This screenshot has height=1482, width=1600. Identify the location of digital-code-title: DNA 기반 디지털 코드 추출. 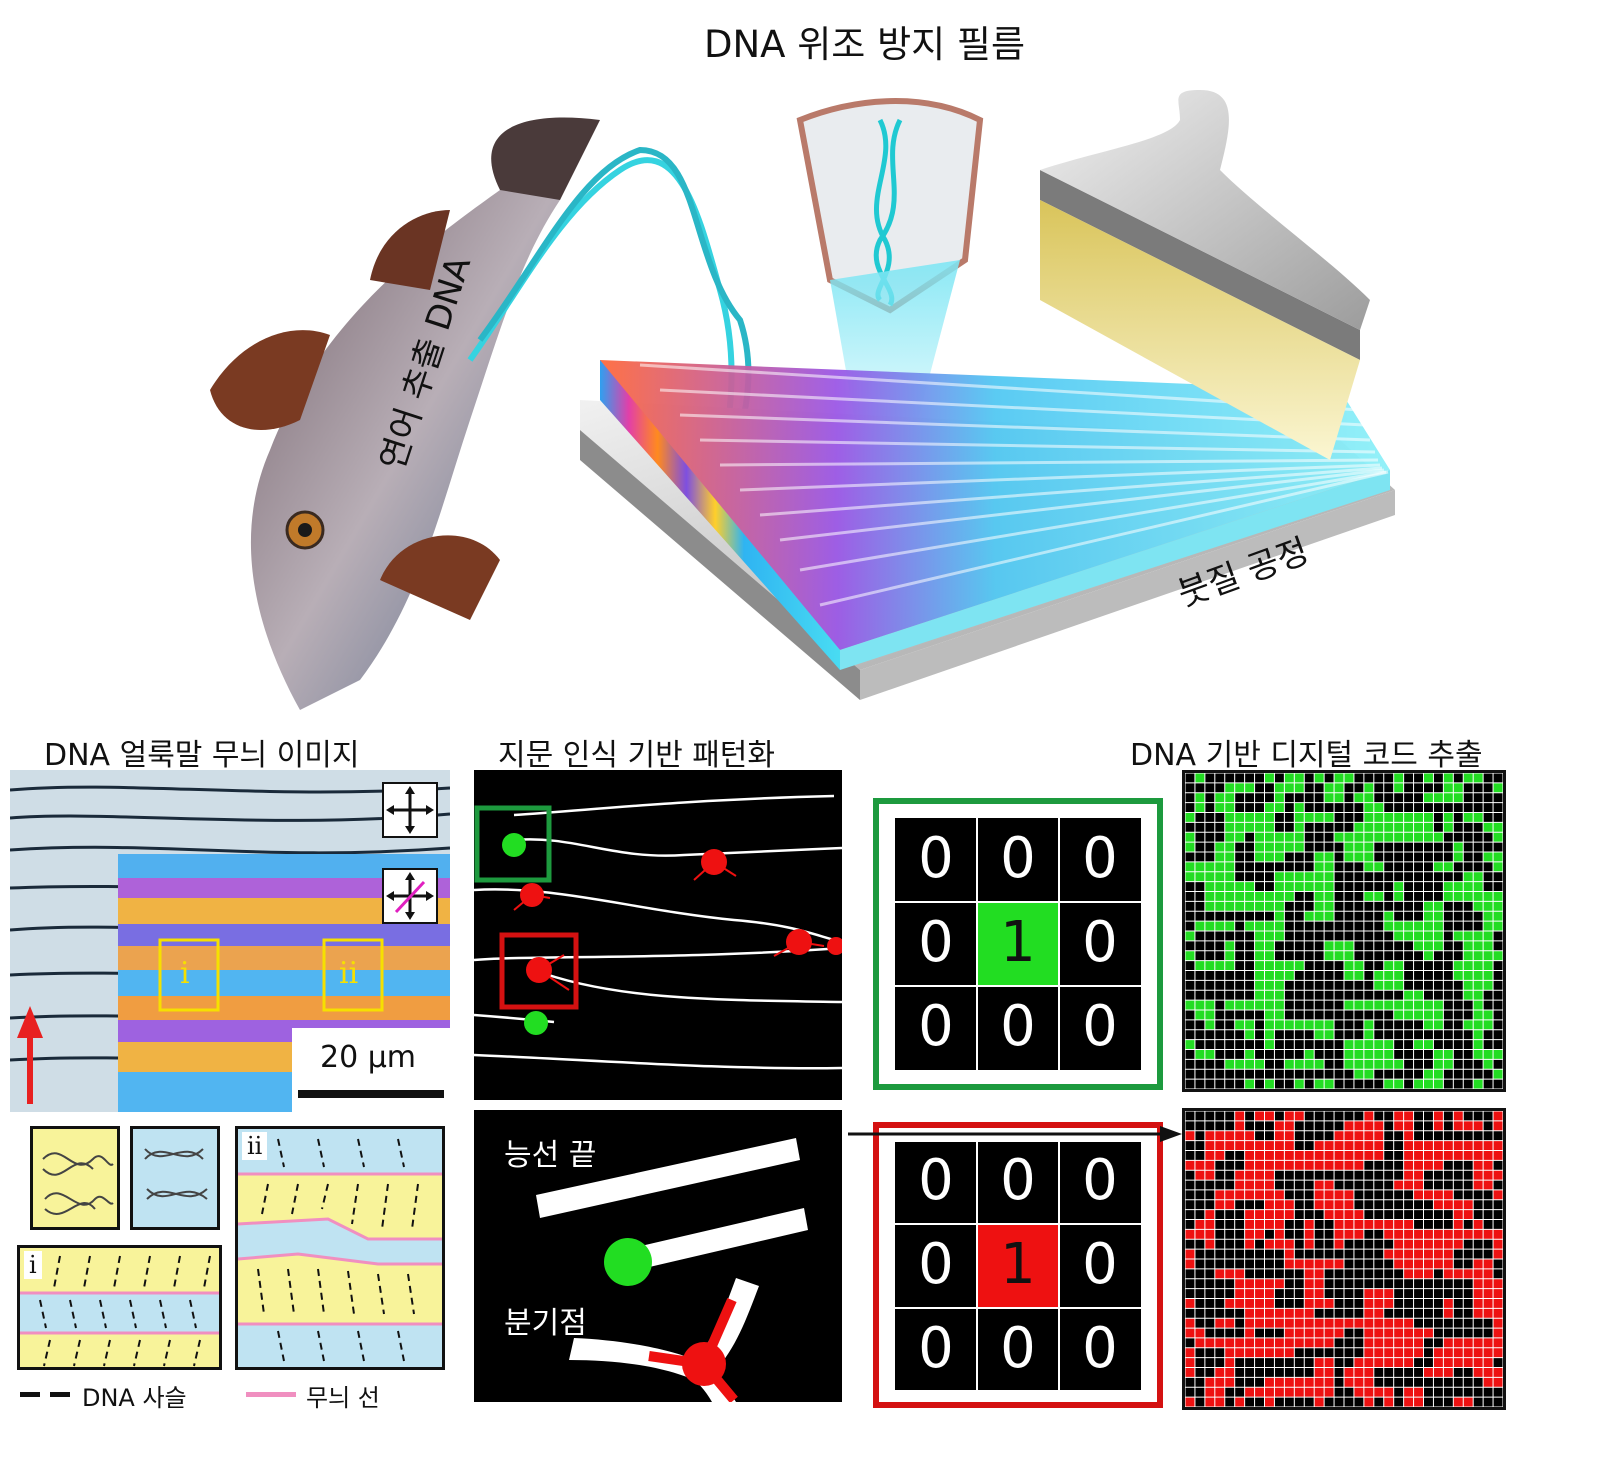
(1306, 755).